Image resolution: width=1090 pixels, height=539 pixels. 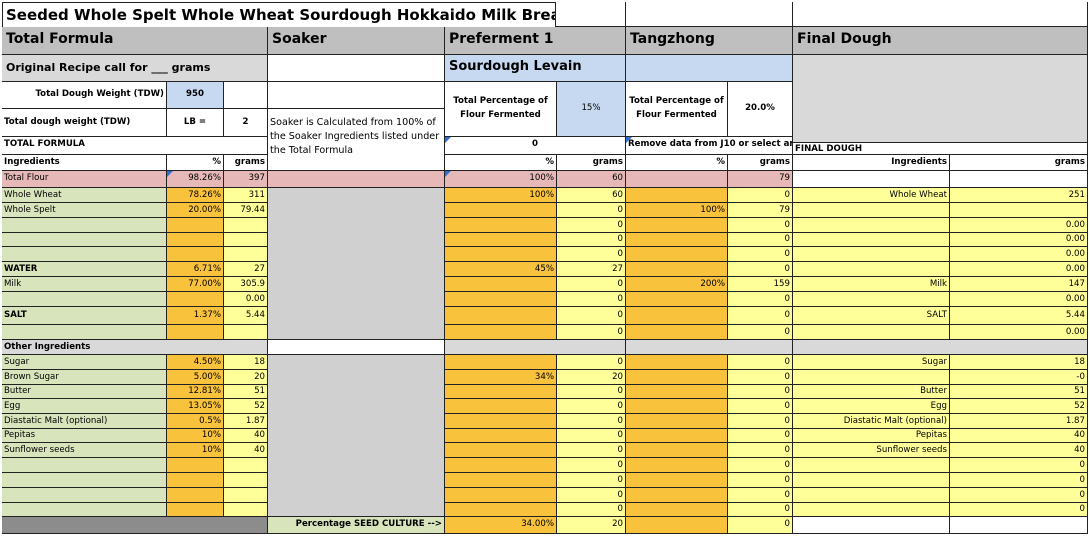 What do you see at coordinates (535, 68) in the screenshot?
I see `sourdough-levain-label: Sourdough Levain` at bounding box center [535, 68].